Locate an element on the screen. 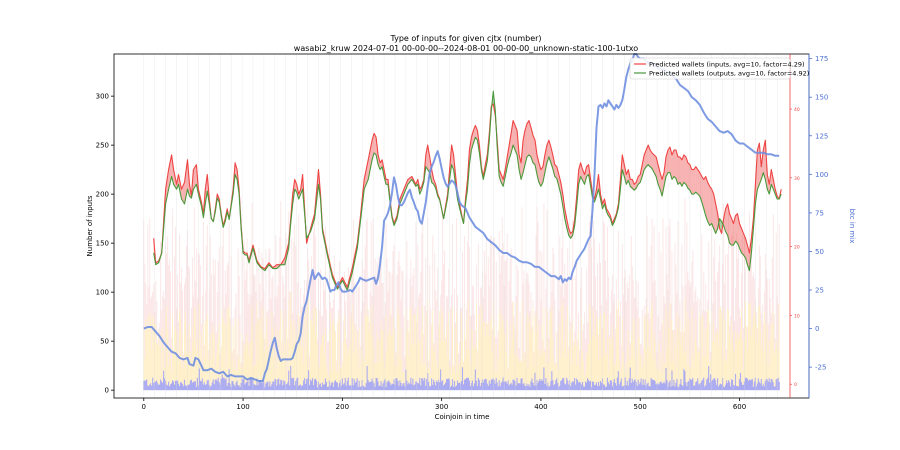 Image resolution: width=900 pixels, height=450 pixels. y3-tick-label: 10 is located at coordinates (797, 316).